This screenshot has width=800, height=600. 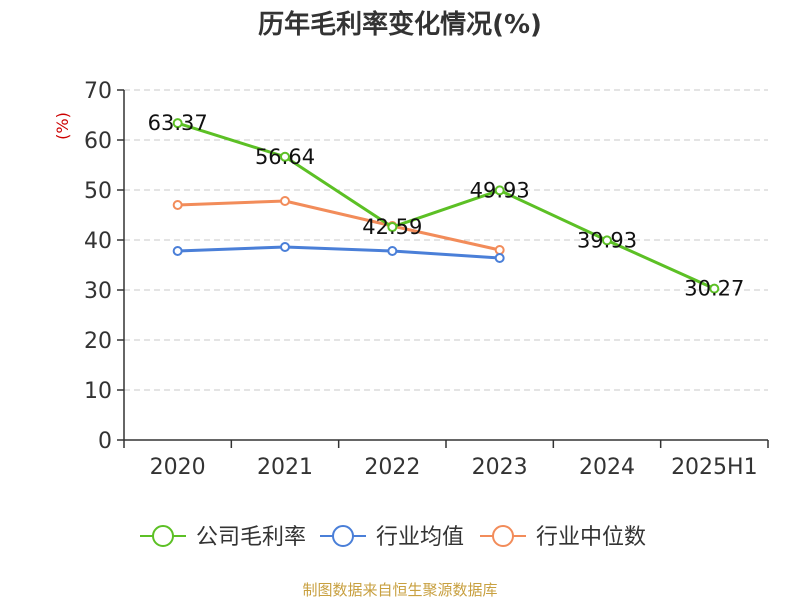 What do you see at coordinates (420, 537) in the screenshot?
I see `legend-label: 行业均值` at bounding box center [420, 537].